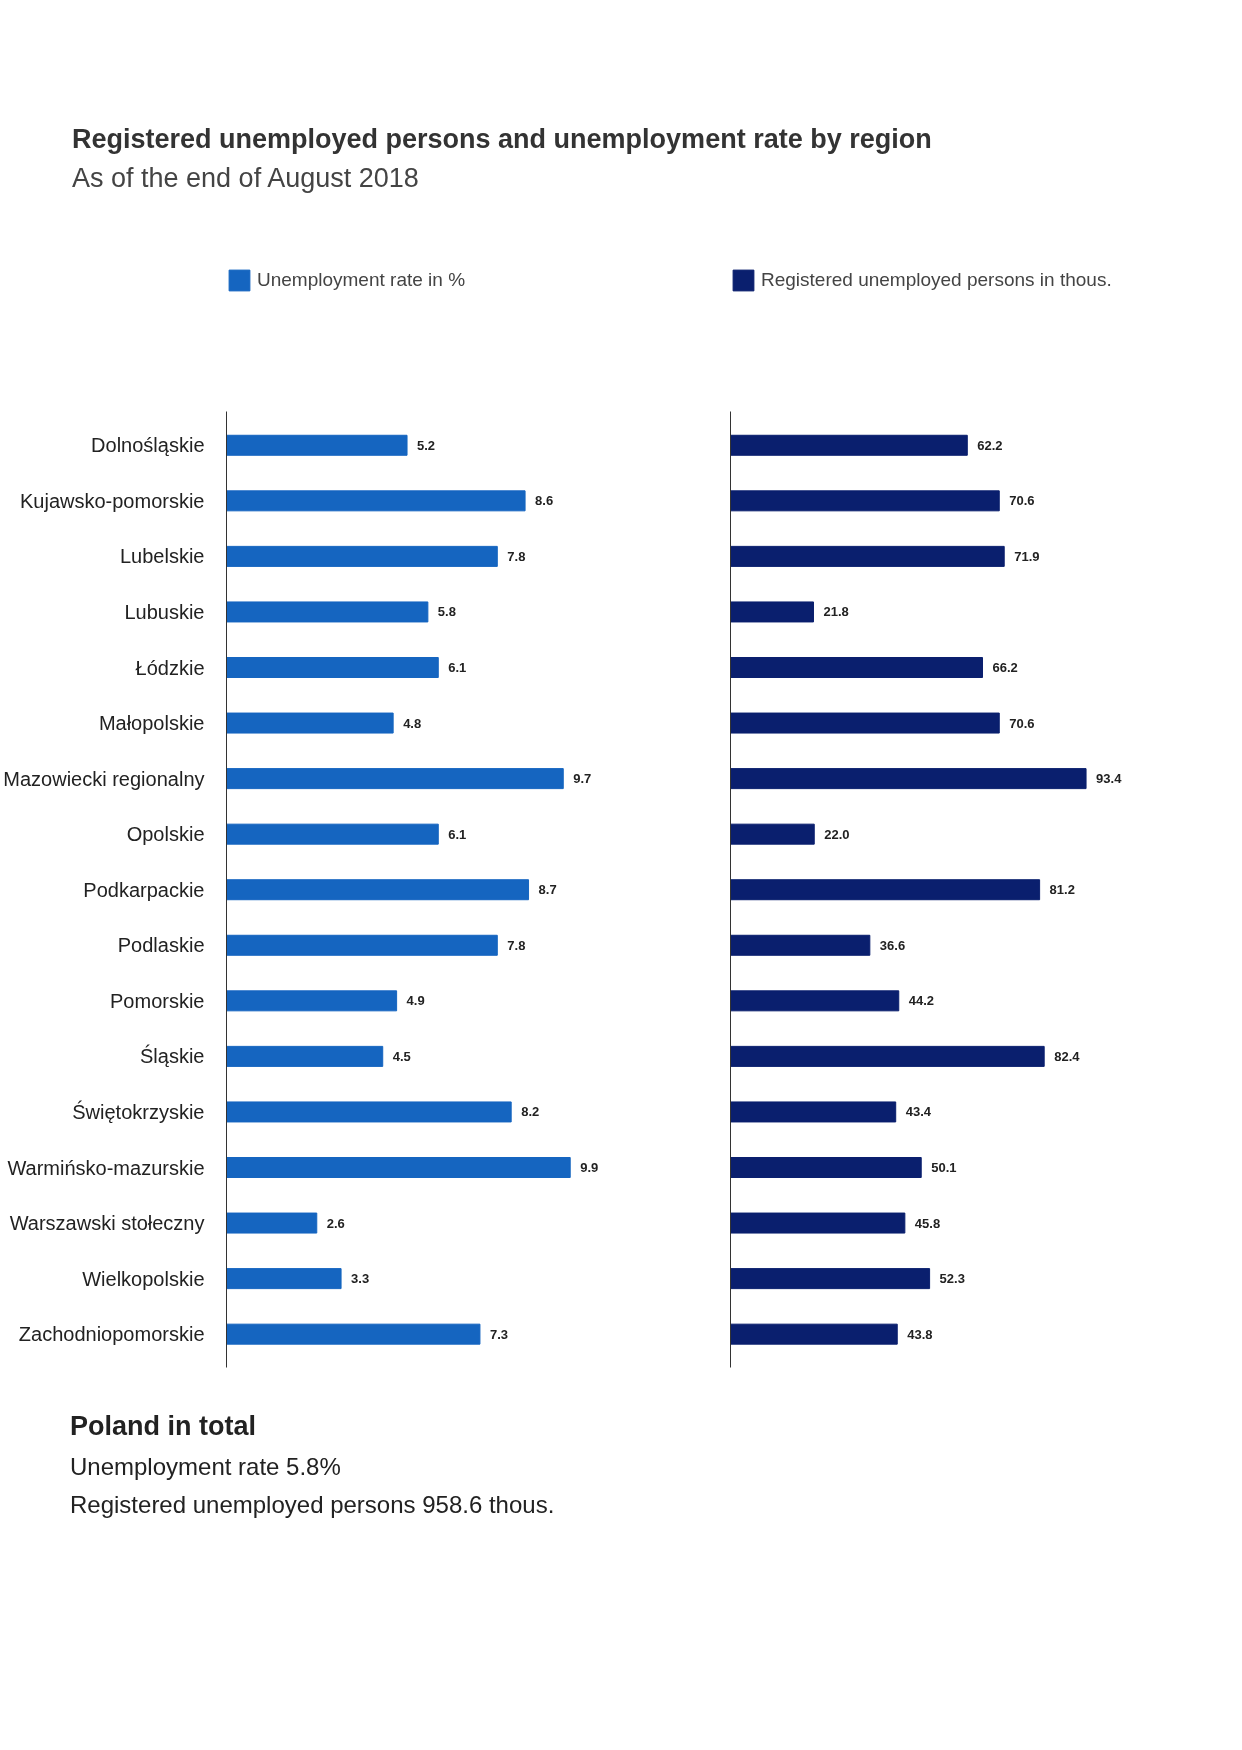 The height and width of the screenshot is (1750, 1242). What do you see at coordinates (172, 1056) in the screenshot?
I see `y-tick-label: Śląskie` at bounding box center [172, 1056].